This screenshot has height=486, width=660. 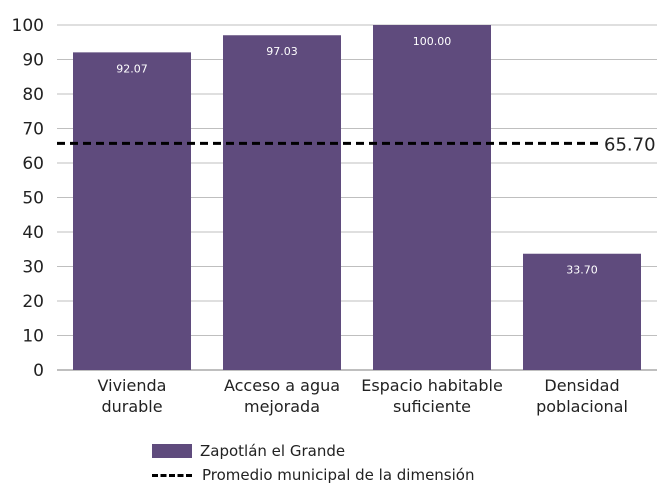 I want to click on y-tick-label: 70, so click(x=33, y=130).